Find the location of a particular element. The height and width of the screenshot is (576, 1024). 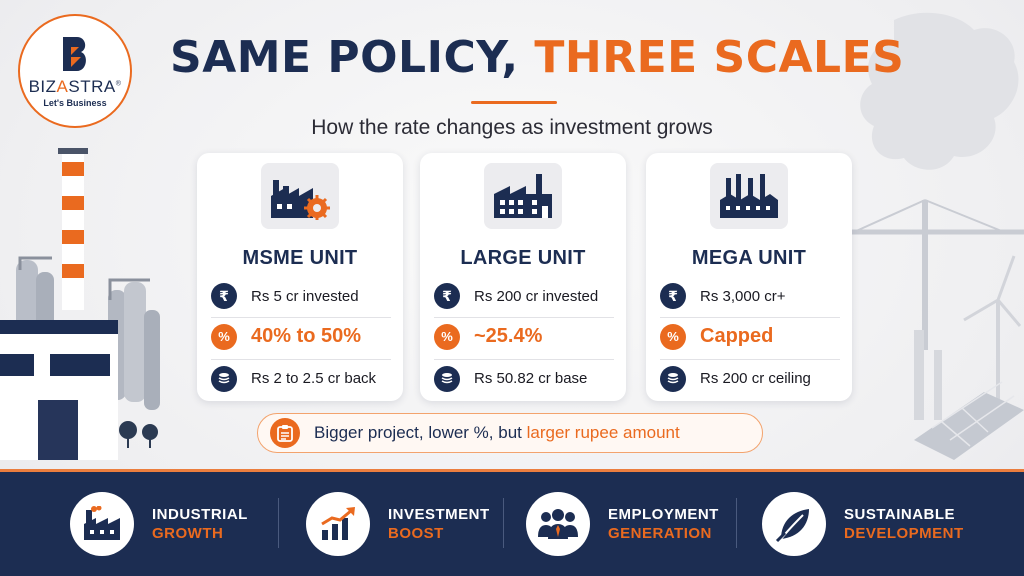

clipboard-icon is located at coordinates (285, 433).